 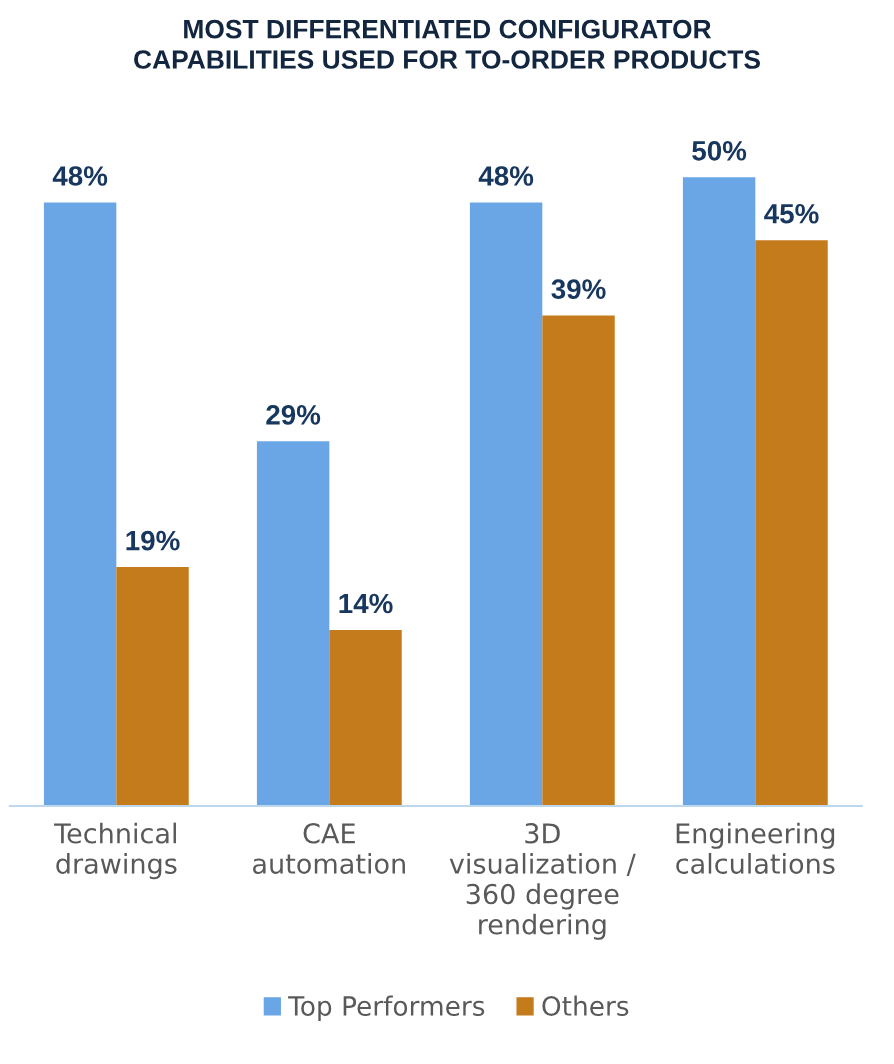 What do you see at coordinates (447, 44) in the screenshot?
I see `chart-title: MOST DIFFERENTIATED CONFIGURATOR CAPABILITIES USED FOR TO-ORDER PRODUCTS` at bounding box center [447, 44].